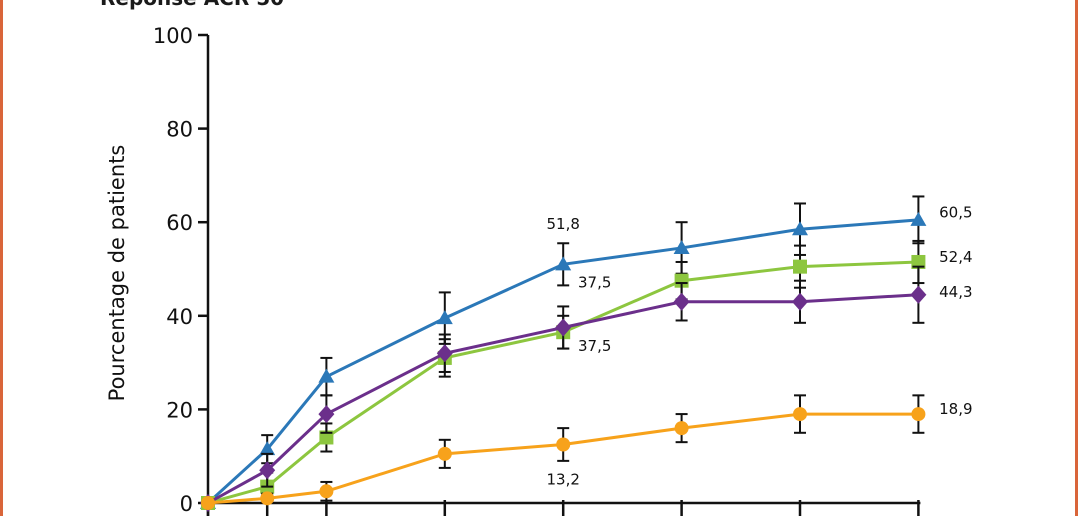 The height and width of the screenshot is (516, 1078). I want to click on data-label: 44,3, so click(955, 292).